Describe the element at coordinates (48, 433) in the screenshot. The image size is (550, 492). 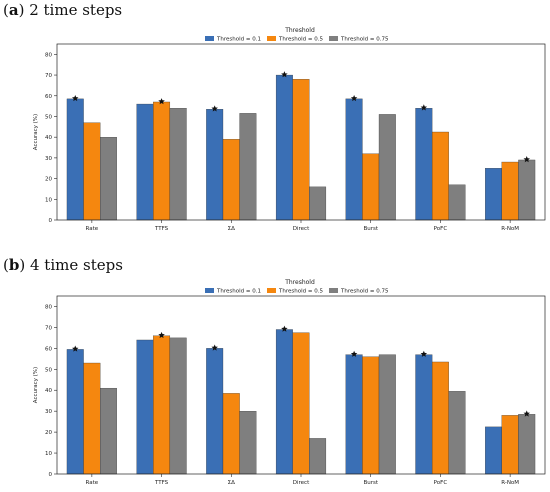
I see `y-tick-label: 20` at that location.